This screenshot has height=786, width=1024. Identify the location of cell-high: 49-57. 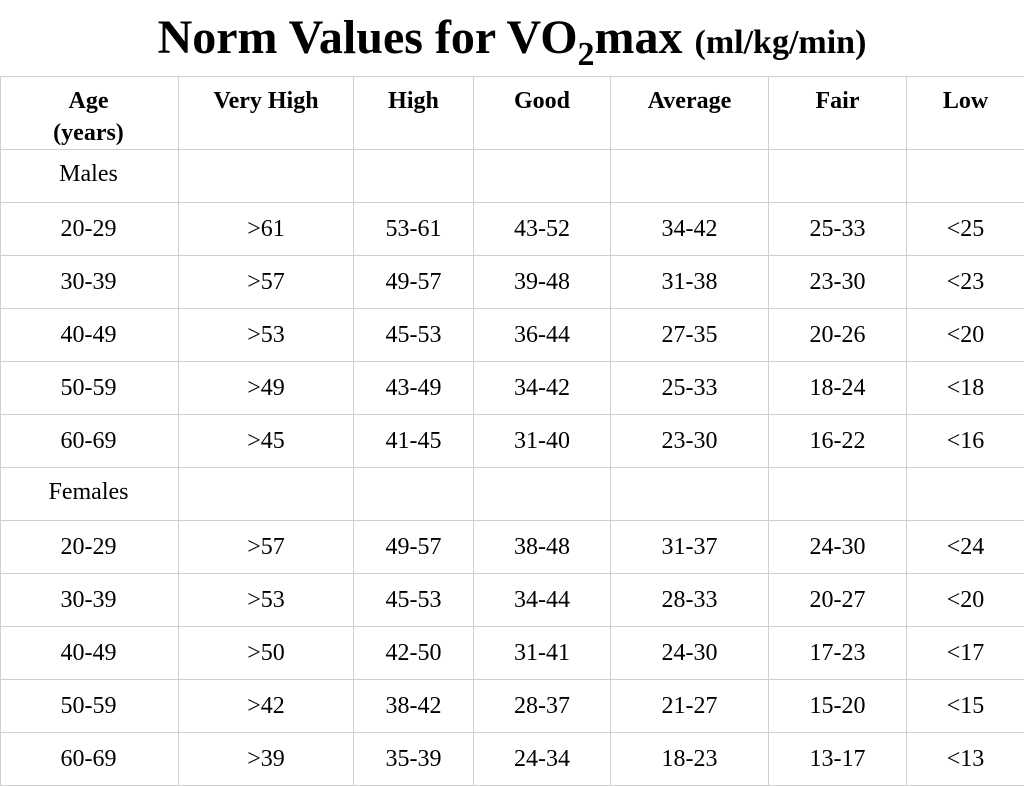
(414, 547).